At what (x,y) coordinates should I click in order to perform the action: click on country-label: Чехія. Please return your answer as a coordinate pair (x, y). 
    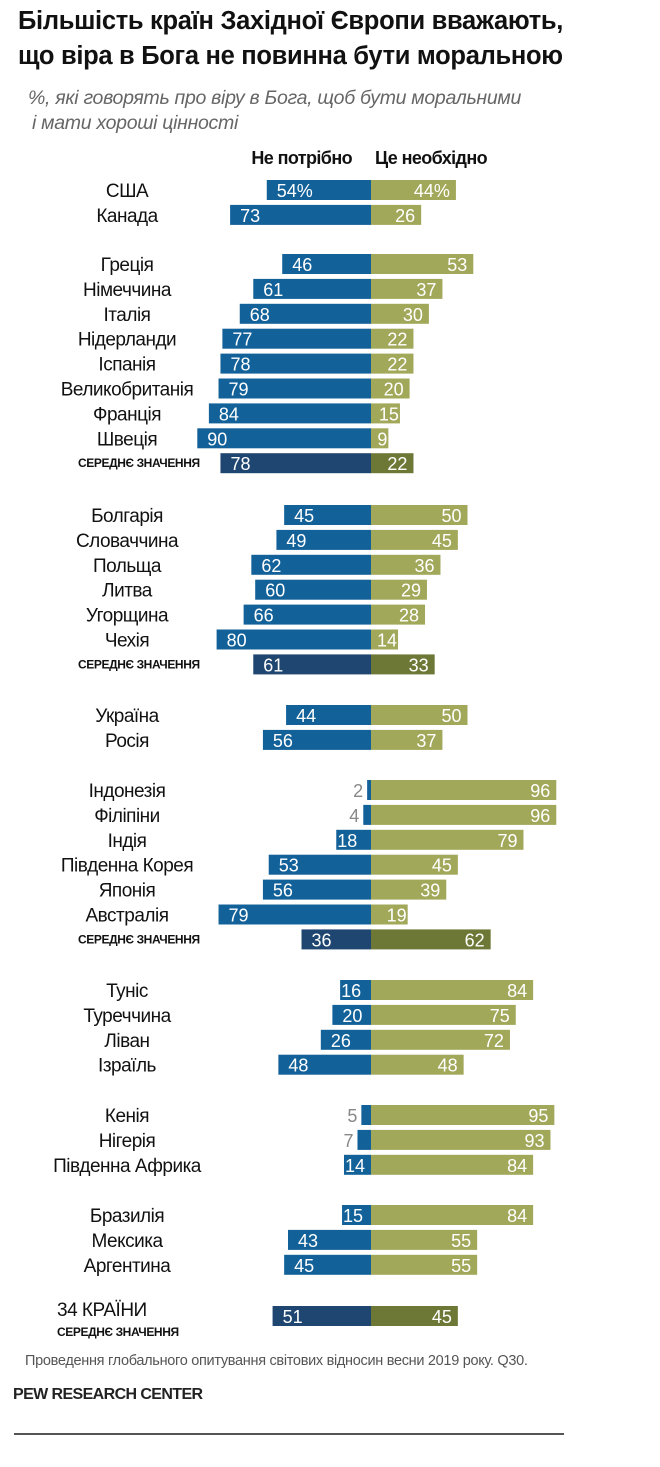
    Looking at the image, I should click on (127, 641).